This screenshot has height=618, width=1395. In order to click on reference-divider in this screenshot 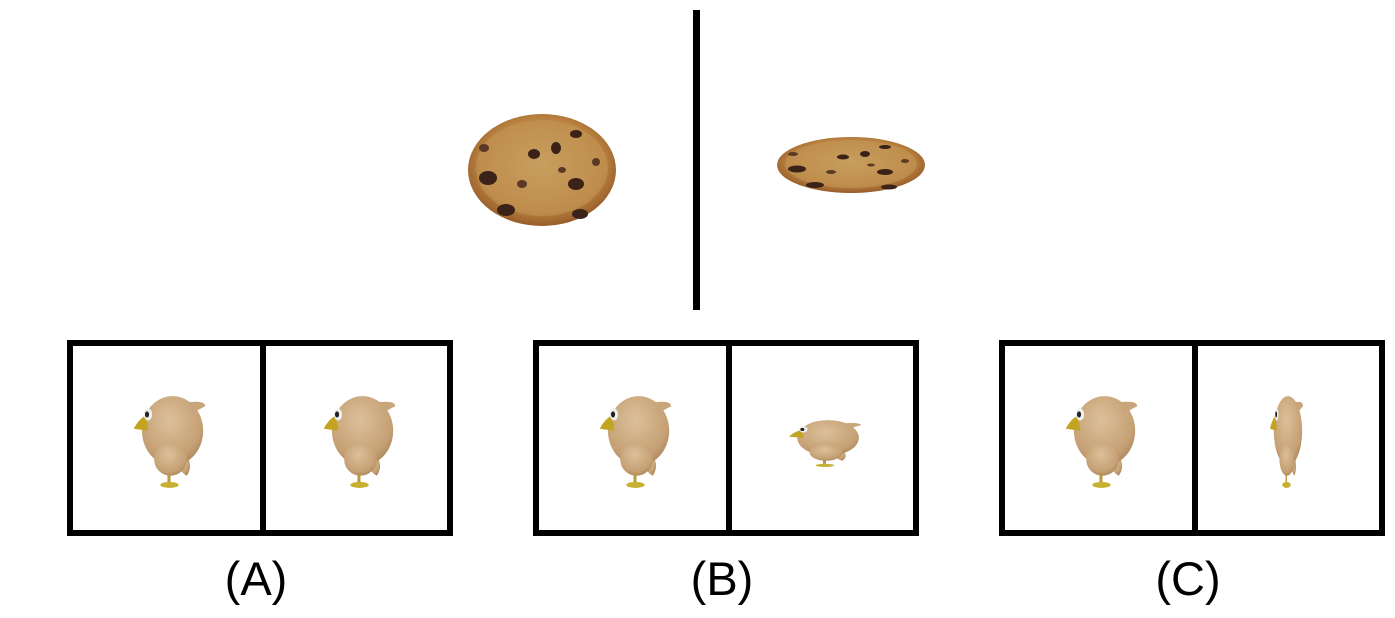, I will do `click(696, 160)`.